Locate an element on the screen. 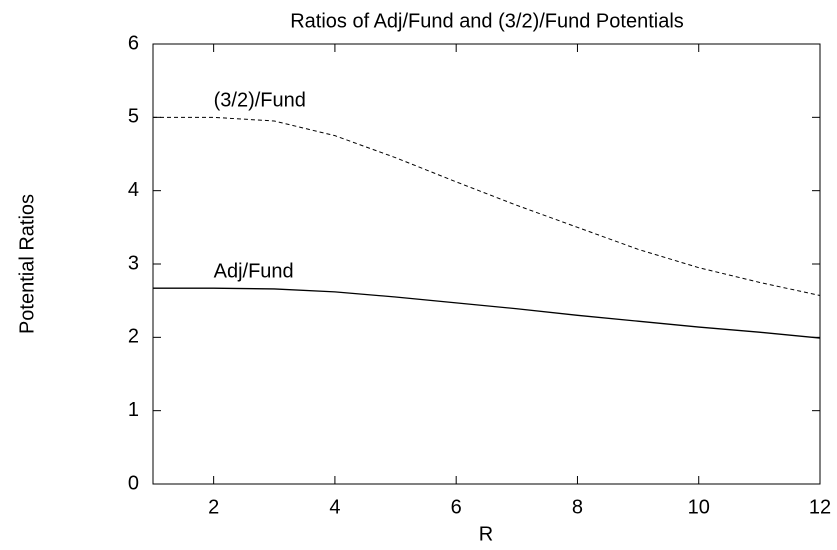  x-axis-label: R is located at coordinates (486, 534).